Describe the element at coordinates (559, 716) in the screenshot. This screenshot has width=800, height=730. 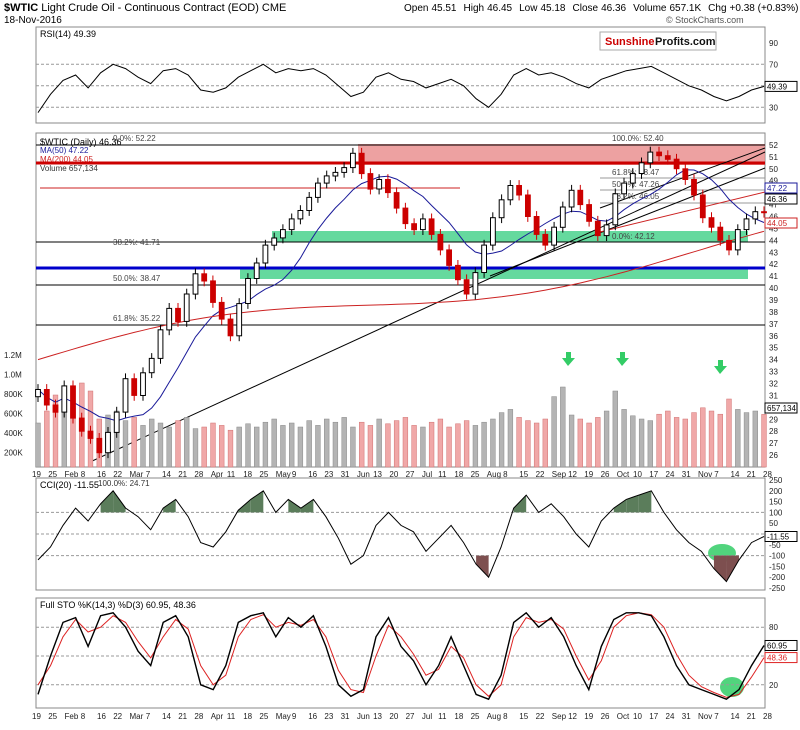
I see `bottom-x-axis-tick: Sep` at that location.